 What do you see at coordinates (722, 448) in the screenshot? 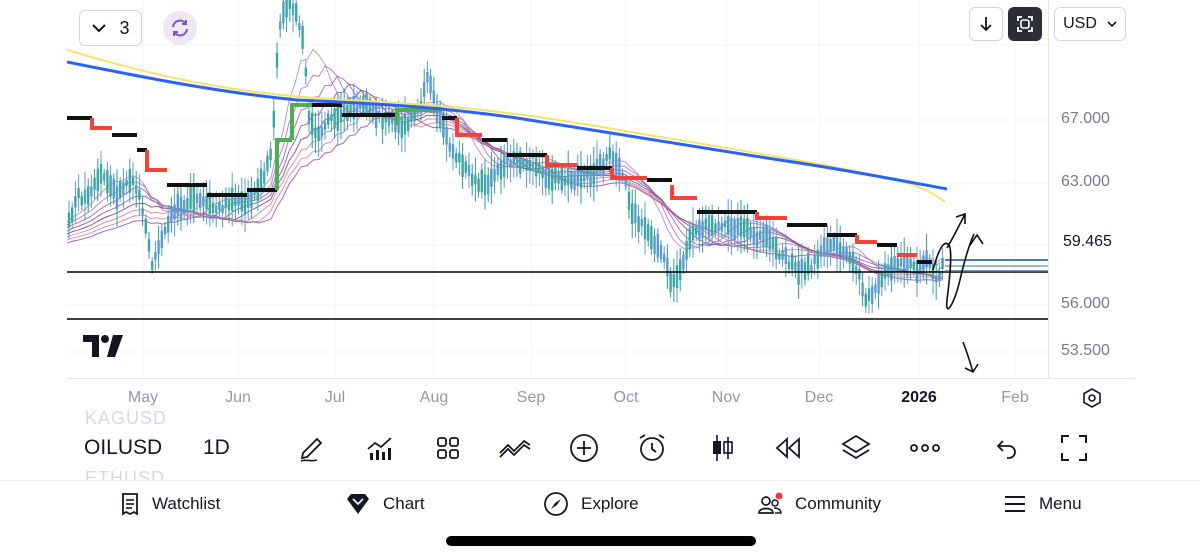
I see `chart-type-button` at bounding box center [722, 448].